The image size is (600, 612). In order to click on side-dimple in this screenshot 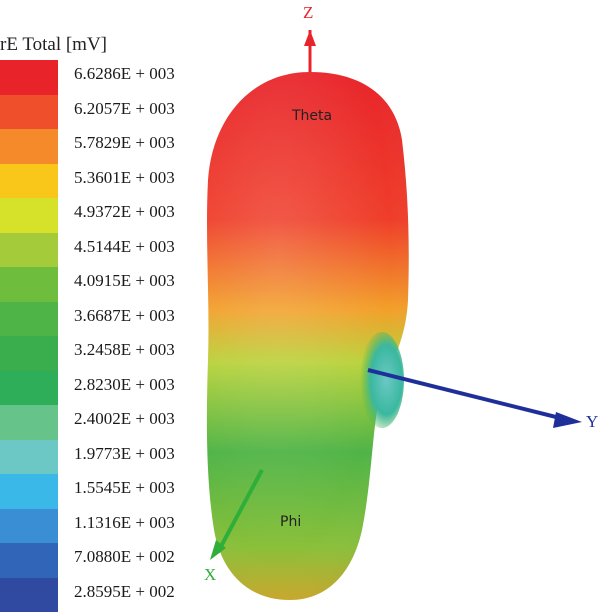, I will do `click(382, 380)`.